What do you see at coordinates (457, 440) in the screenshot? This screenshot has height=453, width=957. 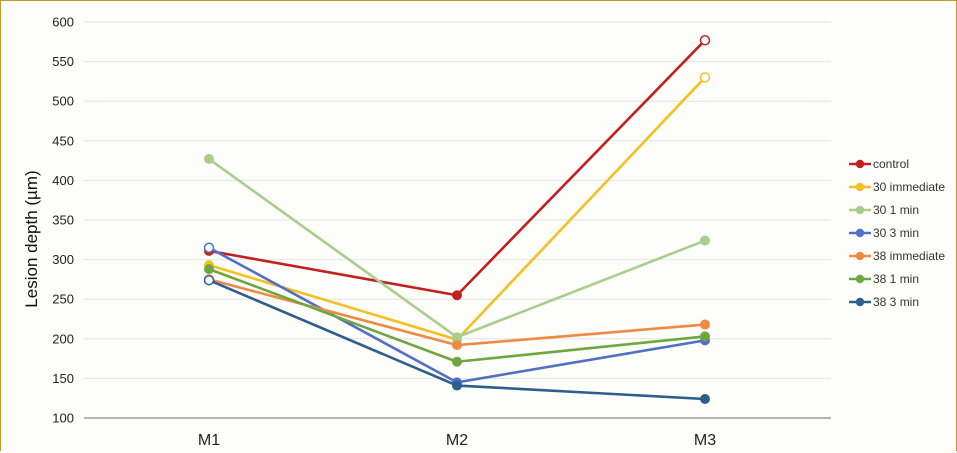 I see `x-tick-label: M2` at bounding box center [457, 440].